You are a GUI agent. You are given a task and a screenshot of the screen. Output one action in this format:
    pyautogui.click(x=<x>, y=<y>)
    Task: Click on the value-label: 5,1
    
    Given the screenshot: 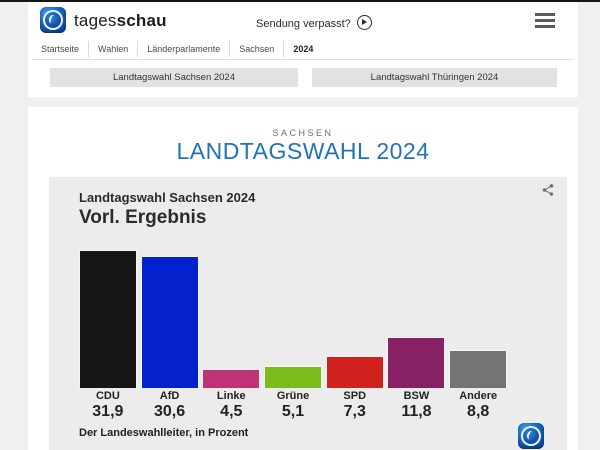 What is the action you would take?
    pyautogui.click(x=293, y=411)
    